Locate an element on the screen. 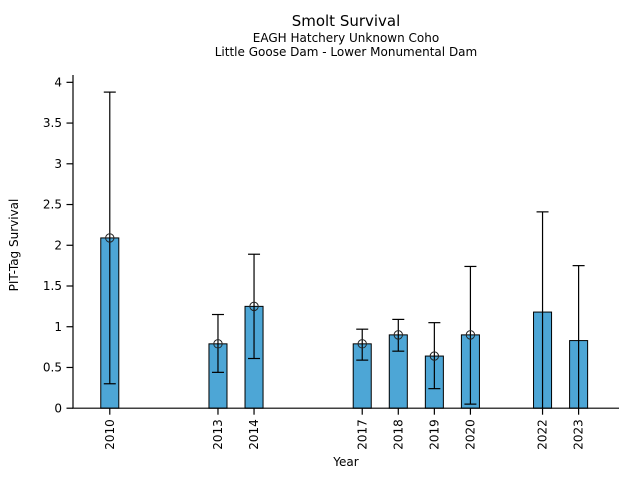 This screenshot has height=480, width=640. y-tick-label: 3.5 is located at coordinates (52, 123).